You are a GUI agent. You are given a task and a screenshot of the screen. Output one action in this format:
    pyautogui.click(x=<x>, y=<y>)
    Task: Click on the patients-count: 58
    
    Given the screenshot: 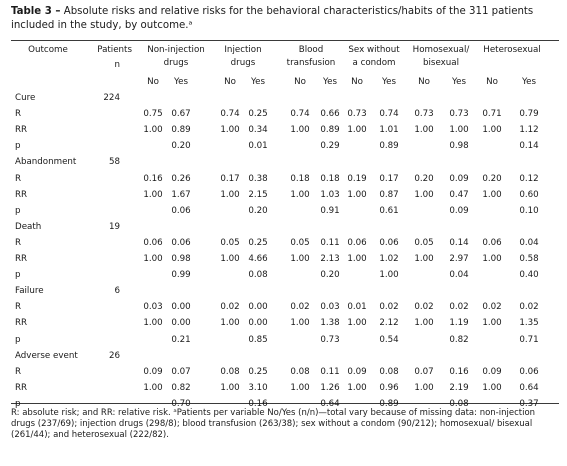 What is the action you would take?
    pyautogui.click(x=114, y=162)
    